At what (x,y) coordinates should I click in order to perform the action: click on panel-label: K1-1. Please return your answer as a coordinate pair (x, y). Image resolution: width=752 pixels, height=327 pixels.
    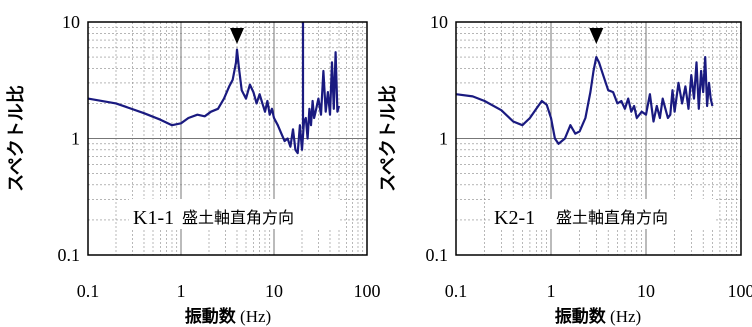
    Looking at the image, I should click on (153, 218).